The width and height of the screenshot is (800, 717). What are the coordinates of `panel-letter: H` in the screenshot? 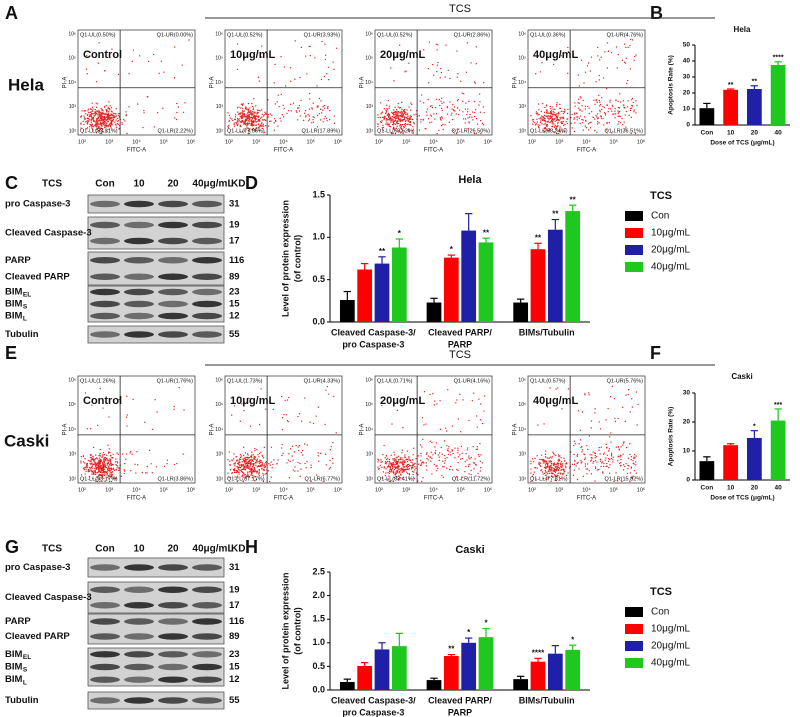 It's located at (251, 547).